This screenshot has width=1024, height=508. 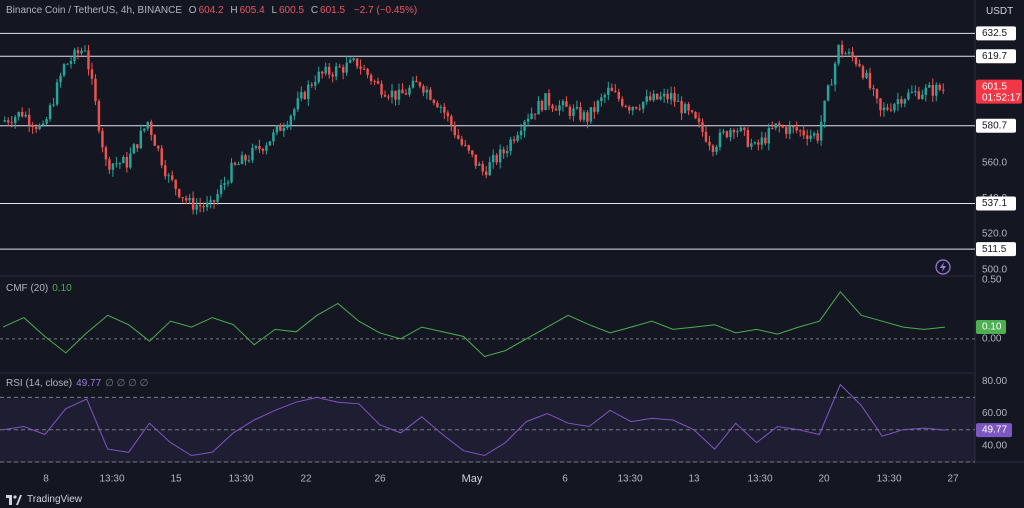 What do you see at coordinates (994, 249) in the screenshot?
I see `level-badge-label: 511.5` at bounding box center [994, 249].